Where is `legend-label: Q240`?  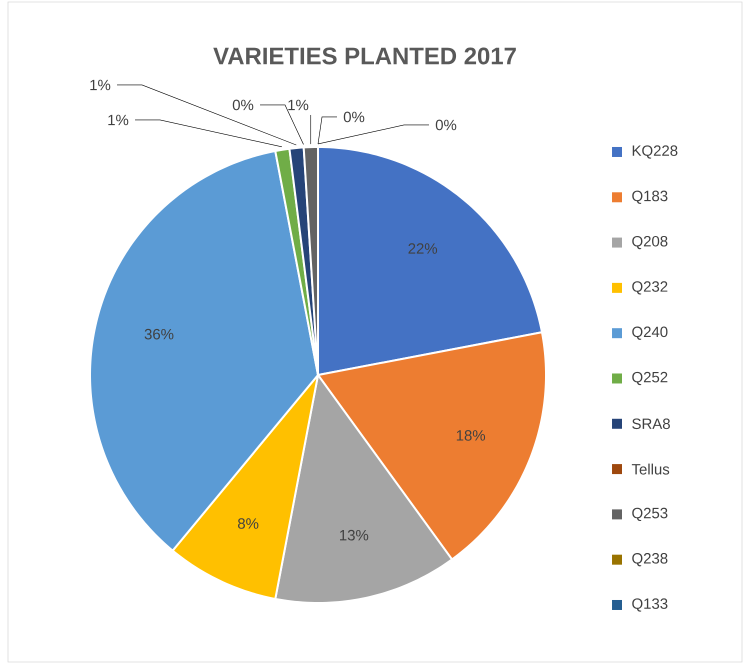 legend-label: Q240 is located at coordinates (650, 333).